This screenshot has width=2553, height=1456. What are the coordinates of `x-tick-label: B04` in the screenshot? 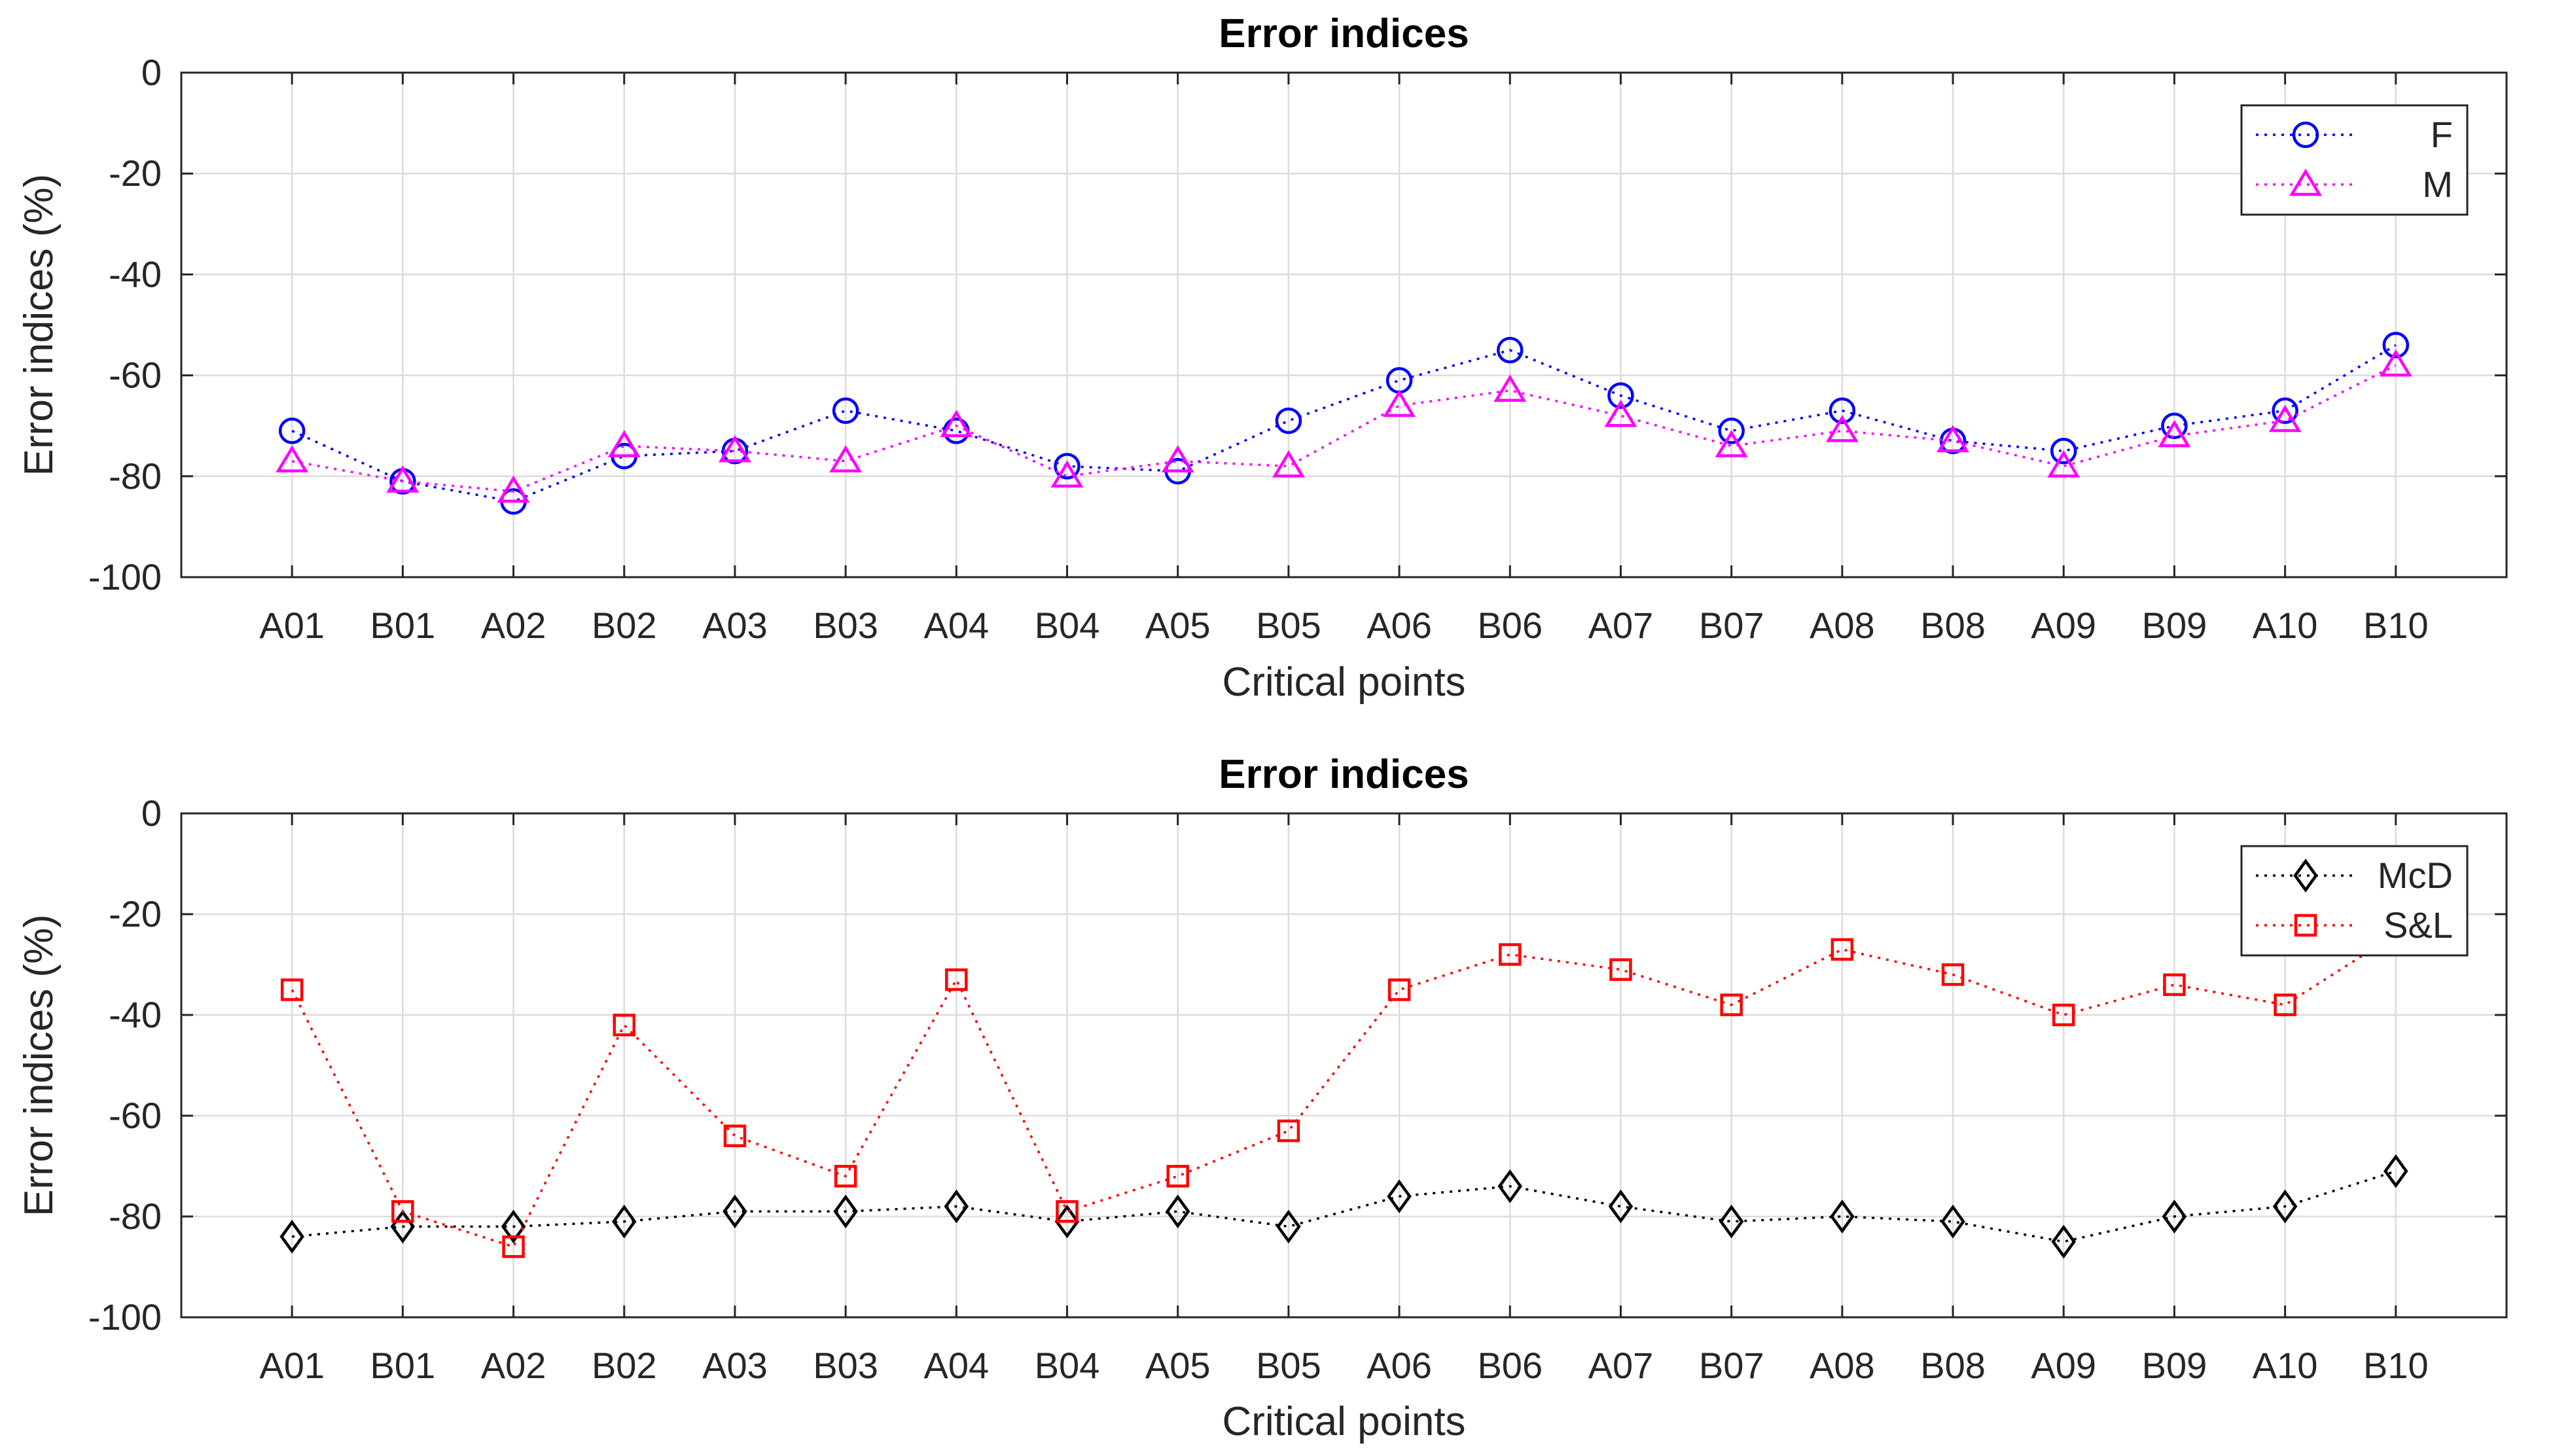 It's located at (1067, 1365).